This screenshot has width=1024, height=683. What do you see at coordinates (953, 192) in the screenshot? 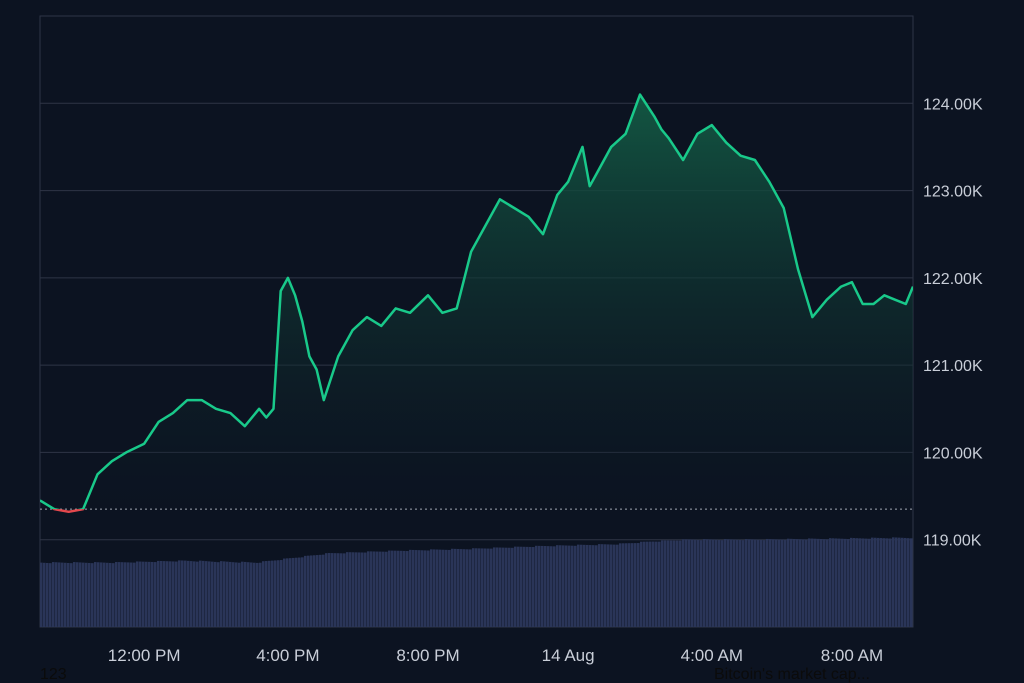
I see `y-tick-label: 123.00K` at bounding box center [953, 192].